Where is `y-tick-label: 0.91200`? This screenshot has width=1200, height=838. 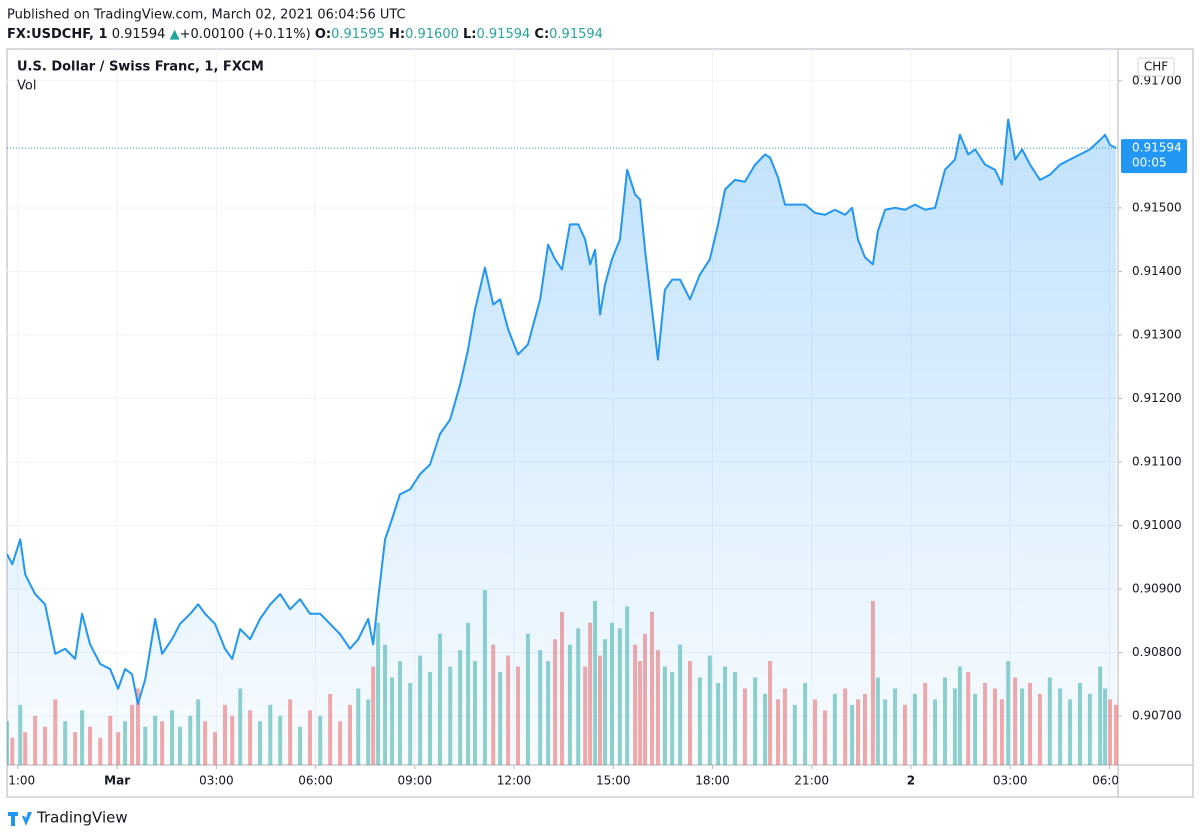
y-tick-label: 0.91200 is located at coordinates (1157, 398).